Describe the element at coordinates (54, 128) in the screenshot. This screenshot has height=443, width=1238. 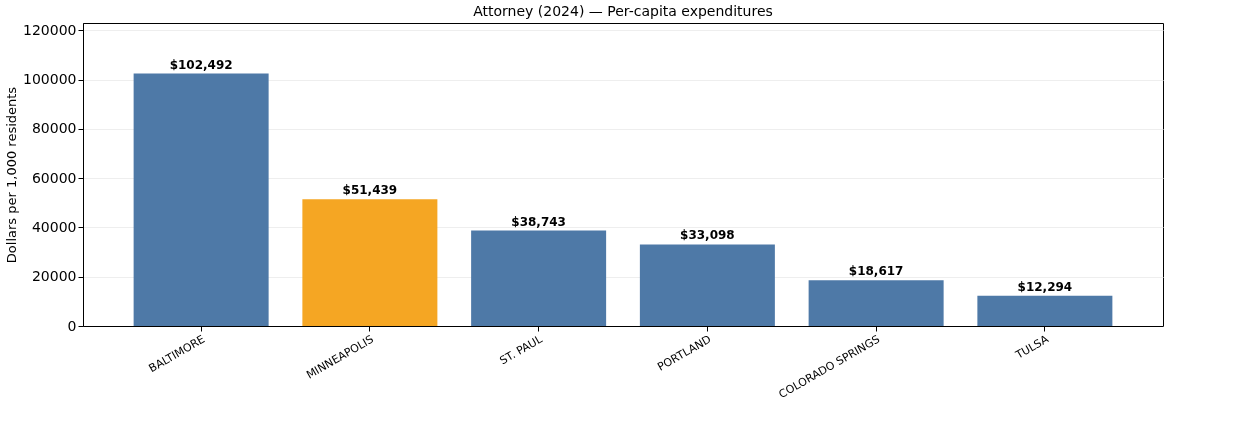
I see `y-tick-label: 80000` at that location.